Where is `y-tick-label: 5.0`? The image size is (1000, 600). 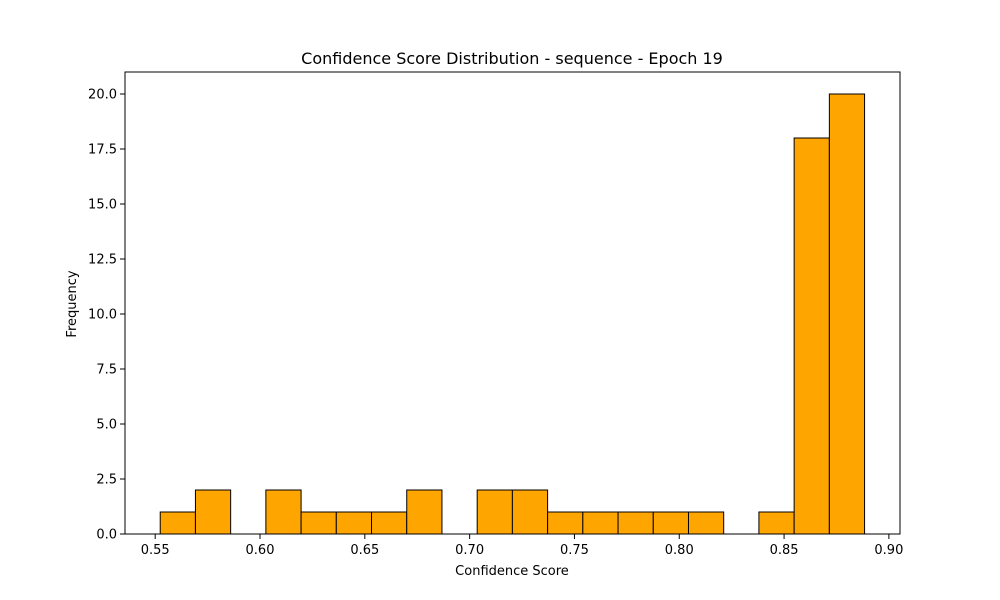 y-tick-label: 5.0 is located at coordinates (106, 425).